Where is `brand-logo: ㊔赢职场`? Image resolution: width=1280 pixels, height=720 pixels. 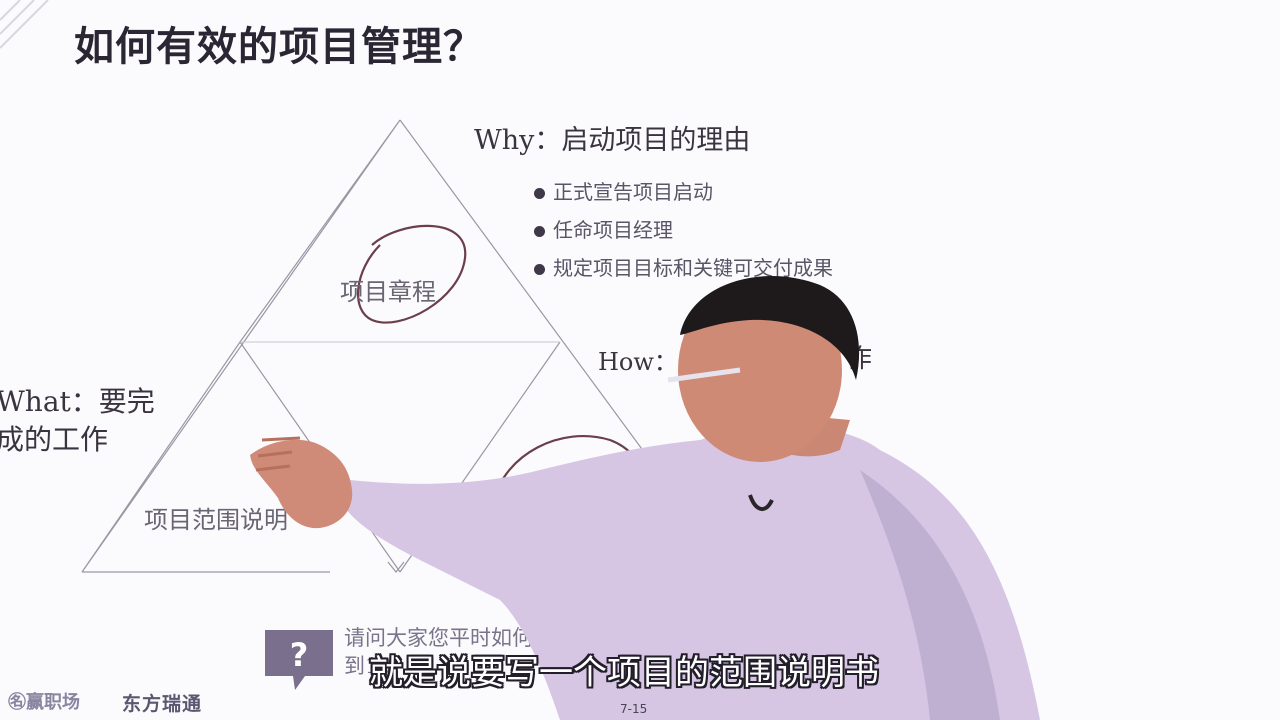
brand-logo: ㊔赢职场 is located at coordinates (44, 702).